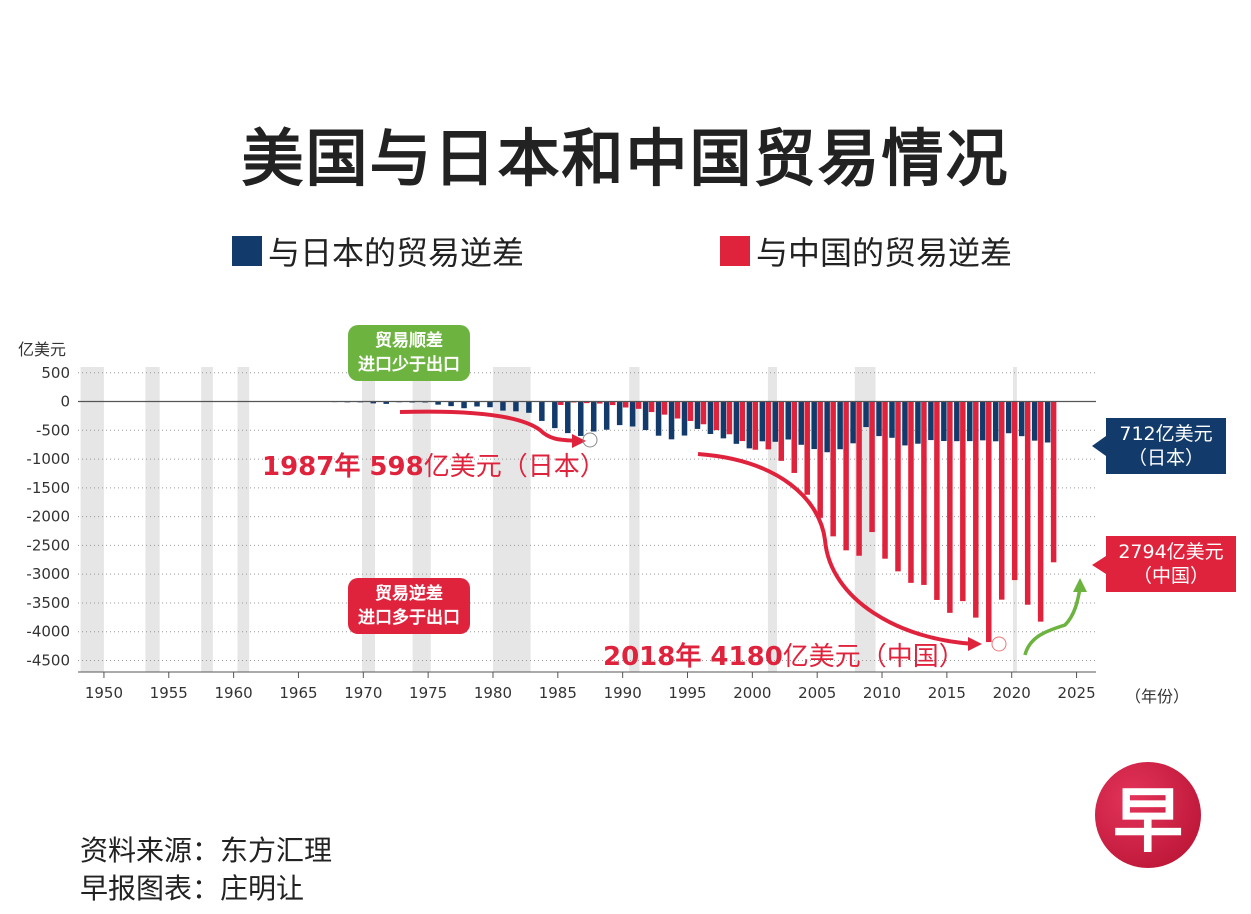 The height and width of the screenshot is (914, 1251). I want to click on surplus-desc: 进口少于出口, so click(409, 365).